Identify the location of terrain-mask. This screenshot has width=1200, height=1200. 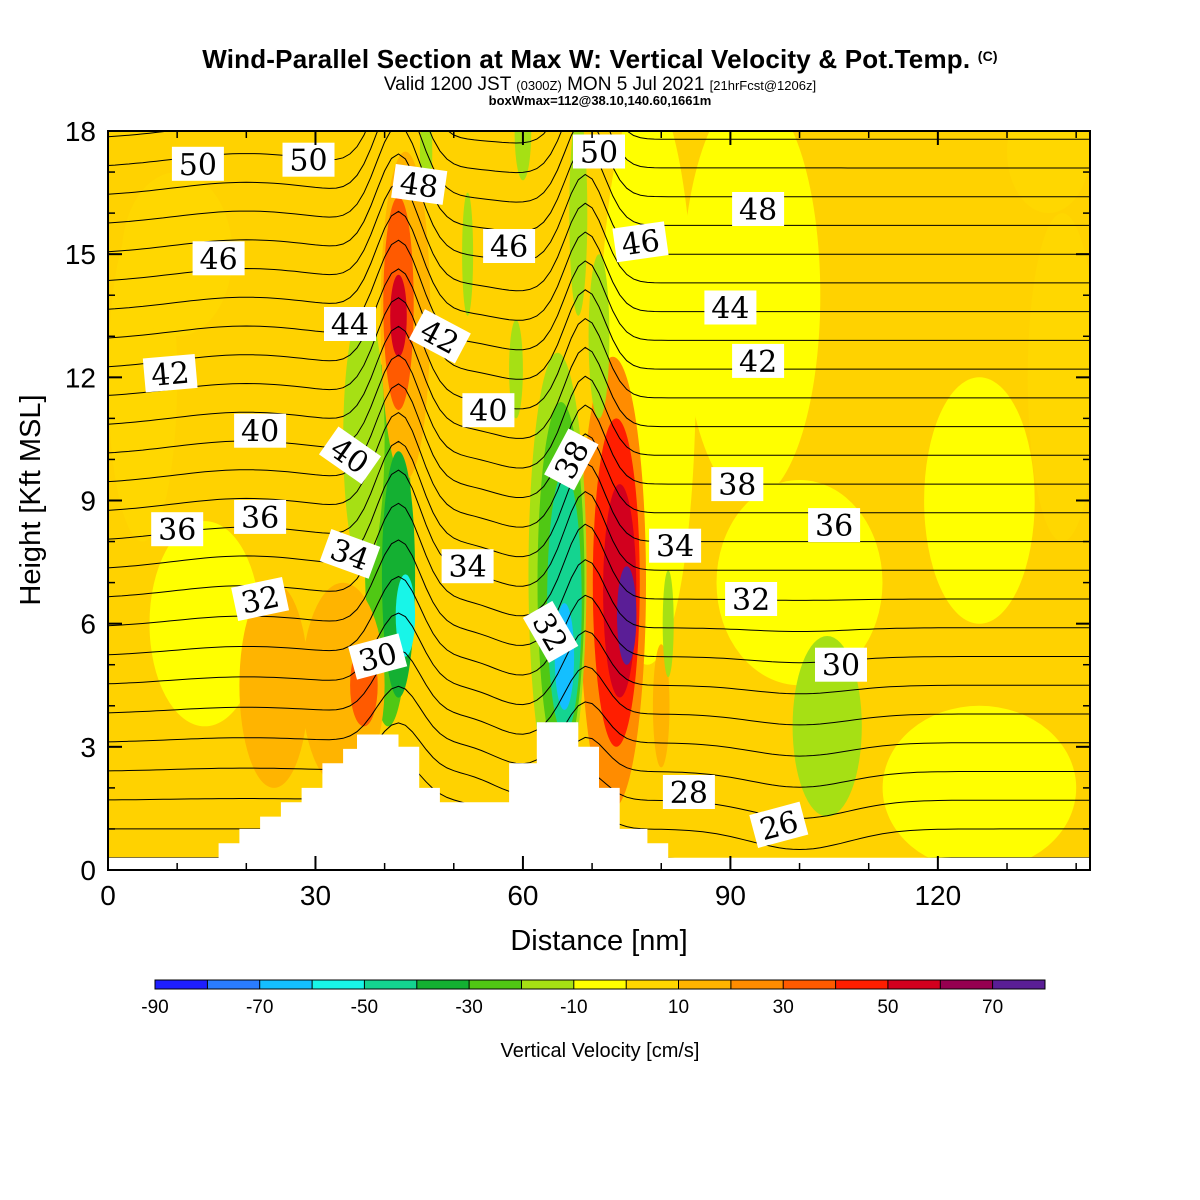
(599, 796).